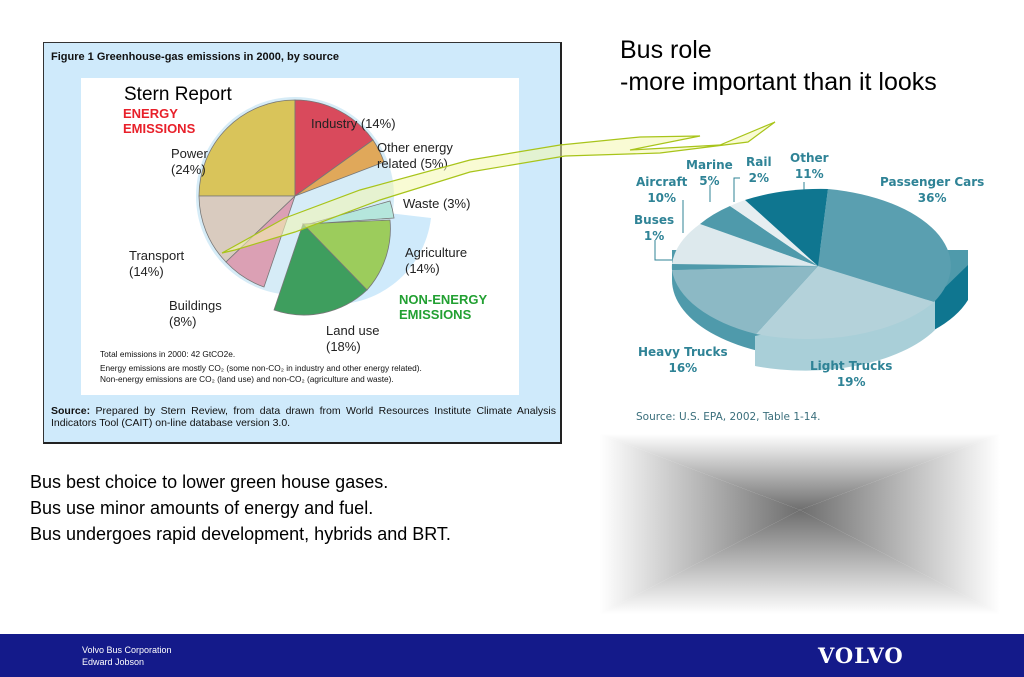 This screenshot has height=677, width=1024. I want to click on label-waste: Waste (3%), so click(437, 203).